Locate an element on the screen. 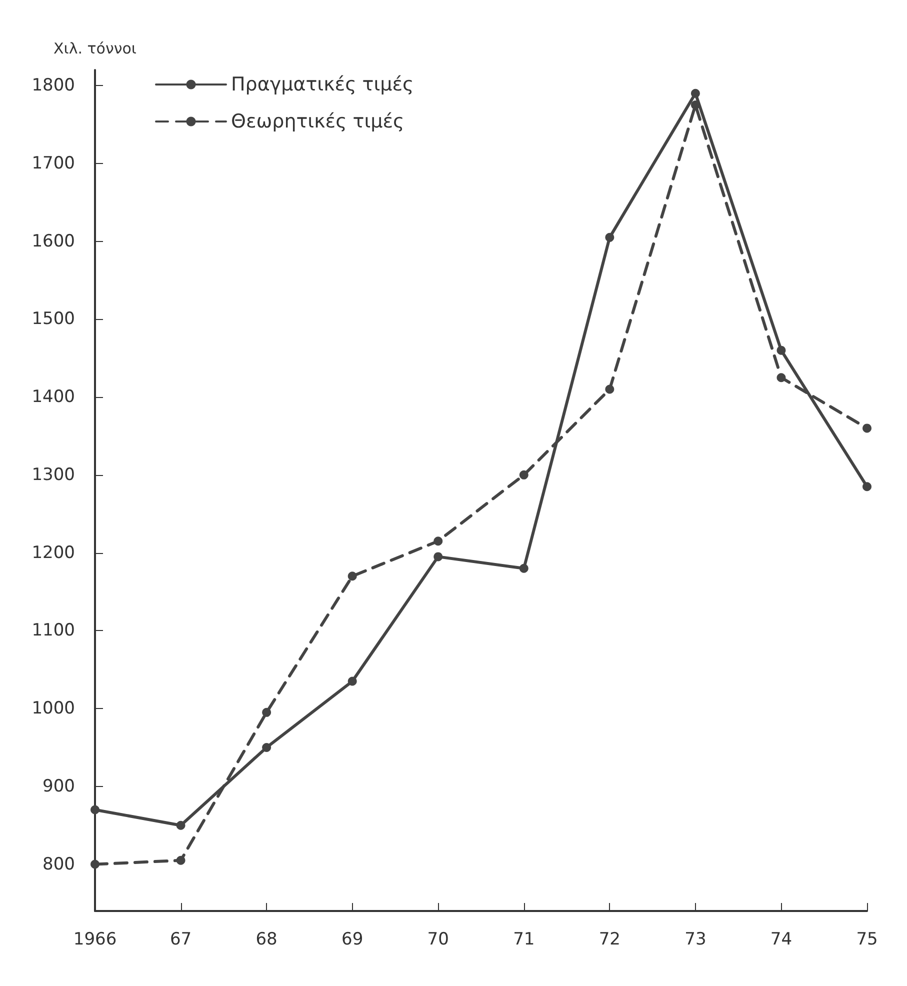  x-tick-label: 73 is located at coordinates (695, 940).